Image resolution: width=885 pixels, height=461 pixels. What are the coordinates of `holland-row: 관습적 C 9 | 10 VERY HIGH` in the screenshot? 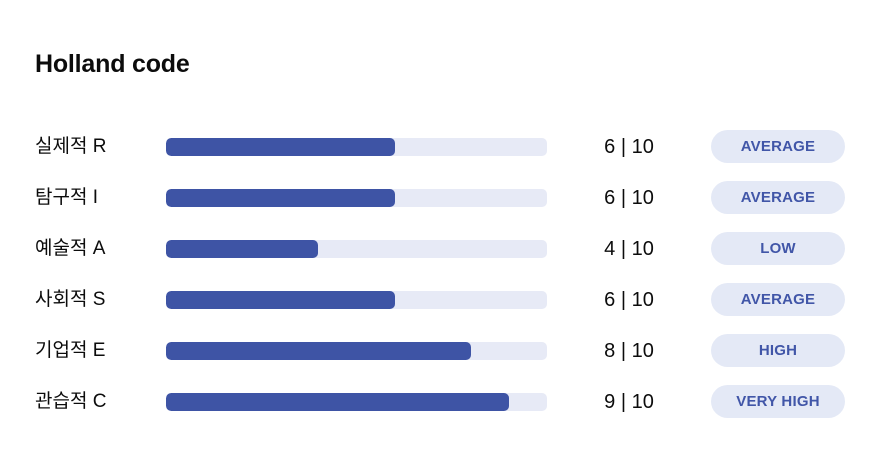 It's located at (442, 401).